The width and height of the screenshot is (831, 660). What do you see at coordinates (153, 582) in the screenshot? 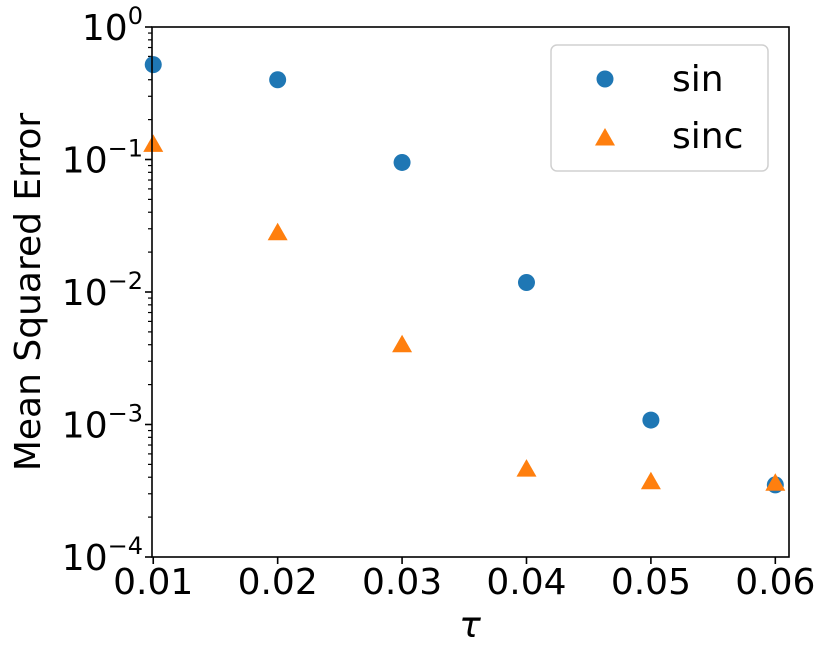
I see `x-tick-label: 0.01` at bounding box center [153, 582].